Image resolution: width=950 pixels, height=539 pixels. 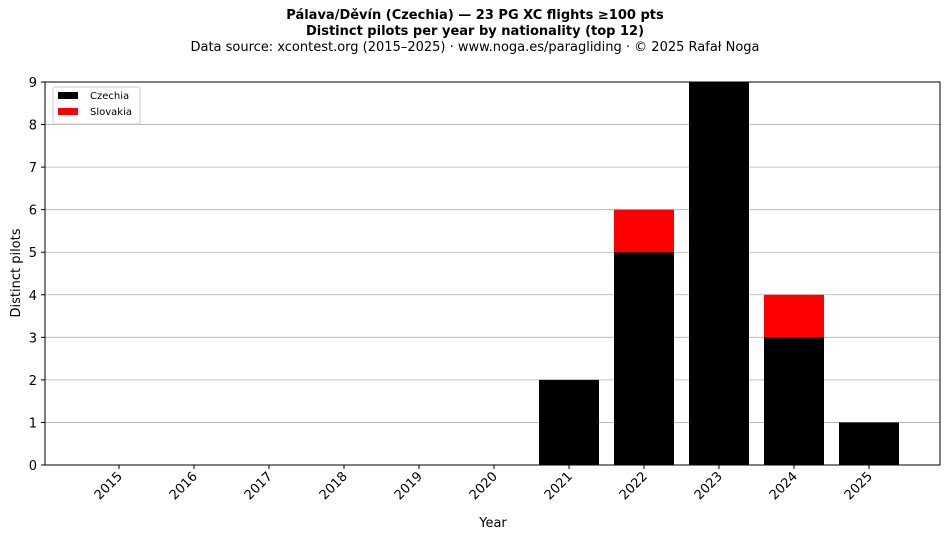 What do you see at coordinates (644, 231) in the screenshot?
I see `bar-slovakia-2022` at bounding box center [644, 231].